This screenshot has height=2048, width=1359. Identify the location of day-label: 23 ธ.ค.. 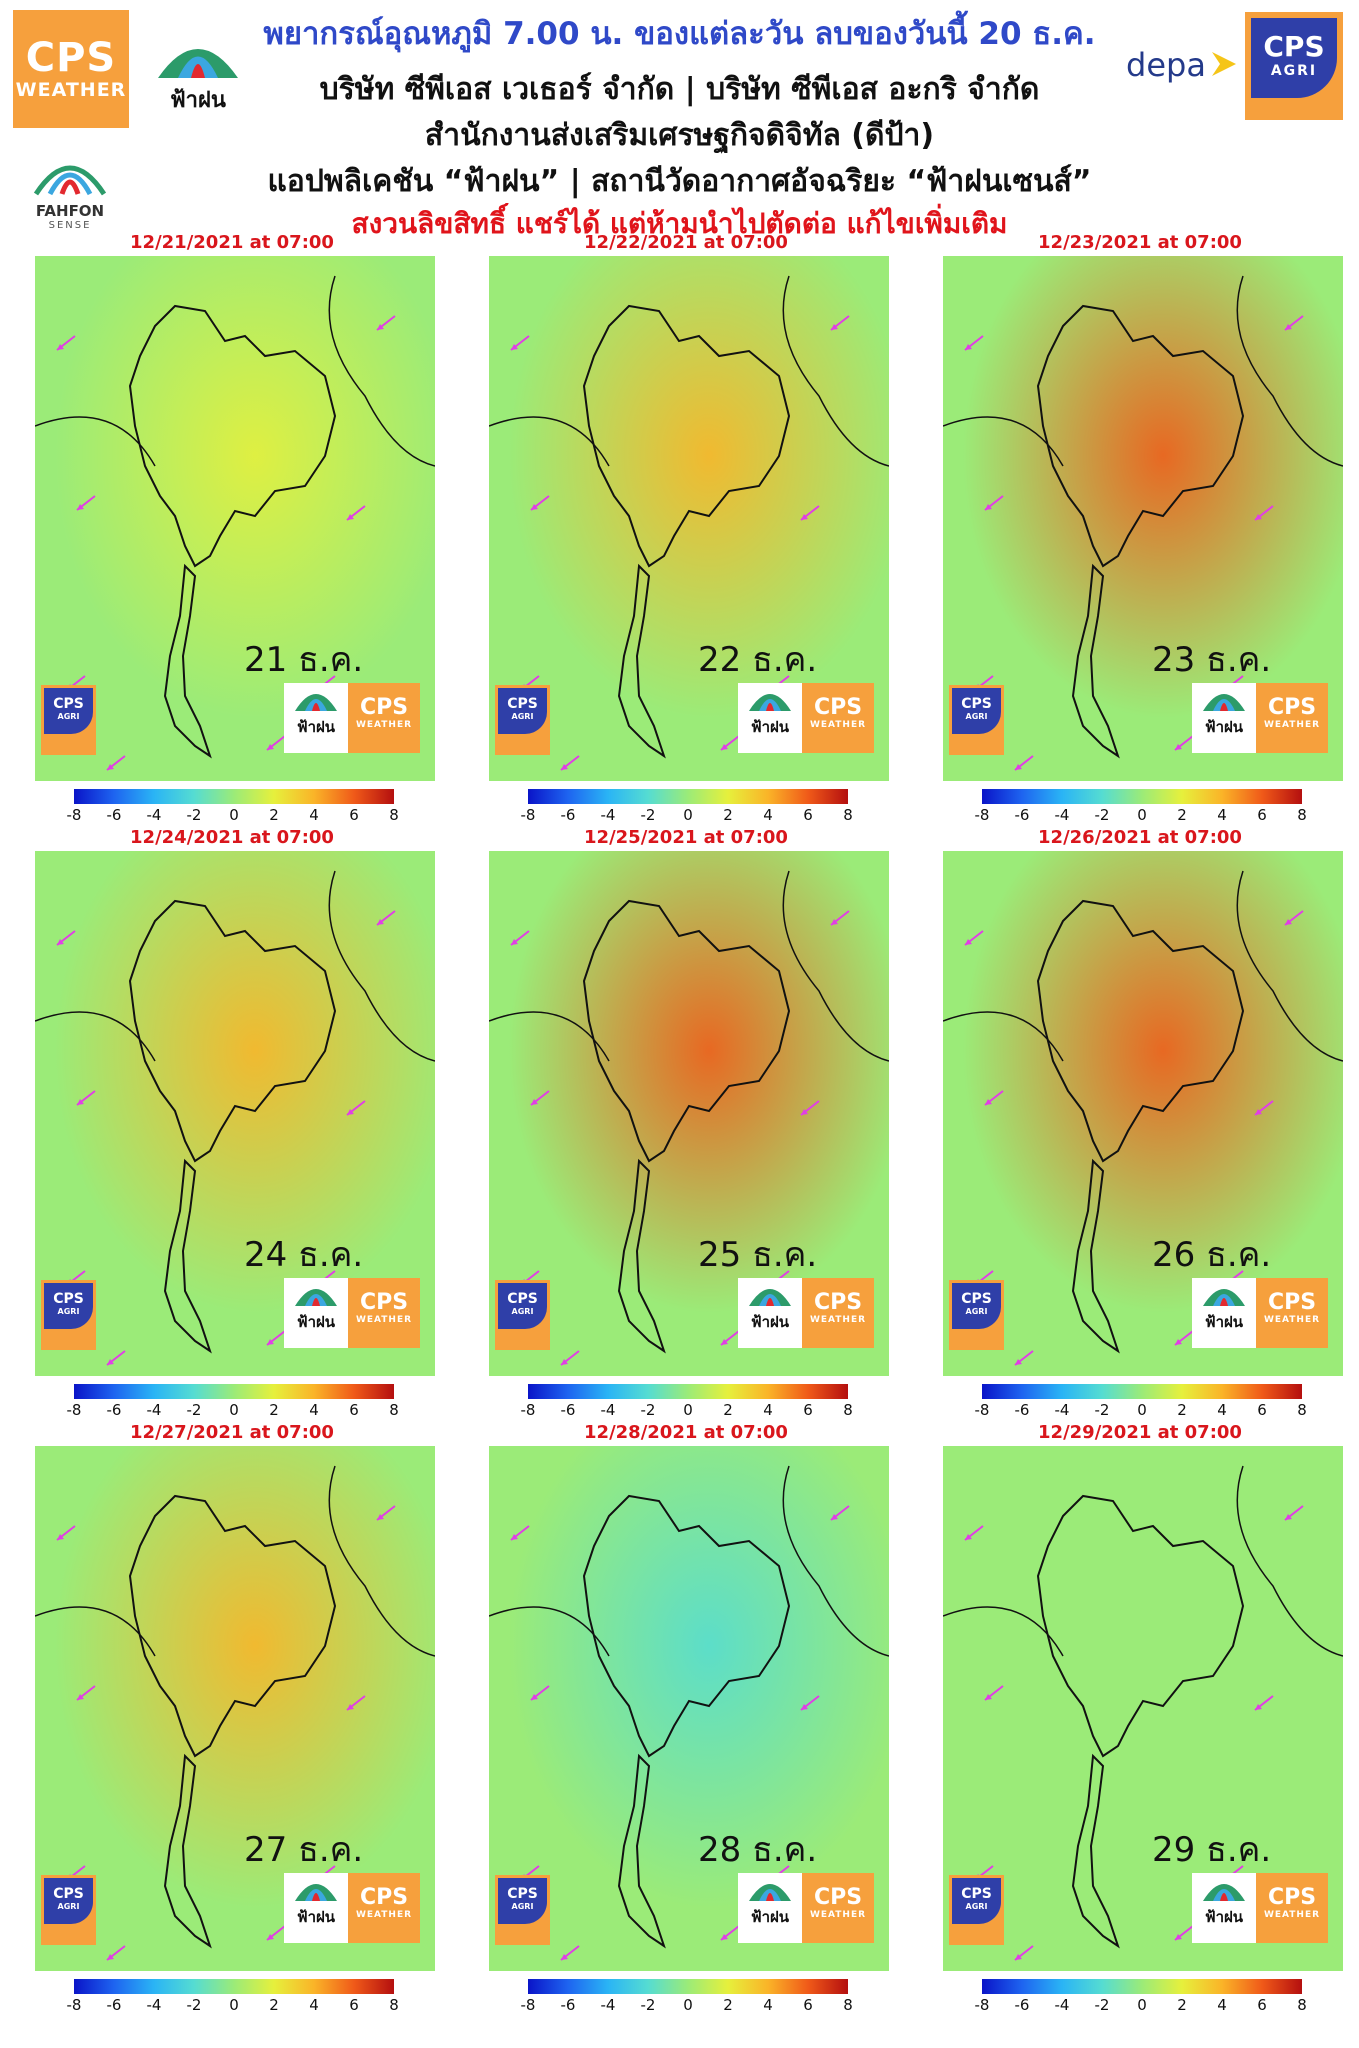
(1212, 660).